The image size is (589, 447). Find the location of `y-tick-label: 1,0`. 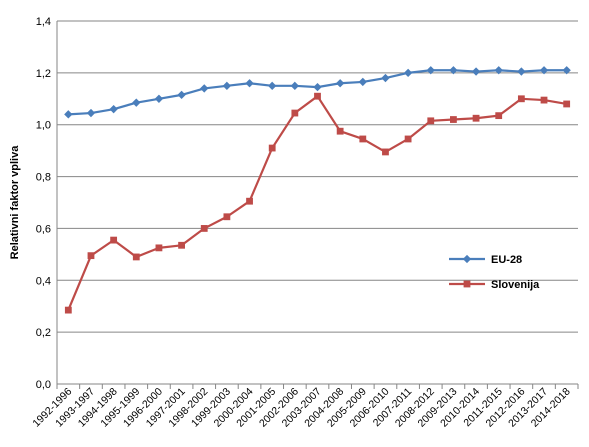

y-tick-label: 1,0 is located at coordinates (43, 126).